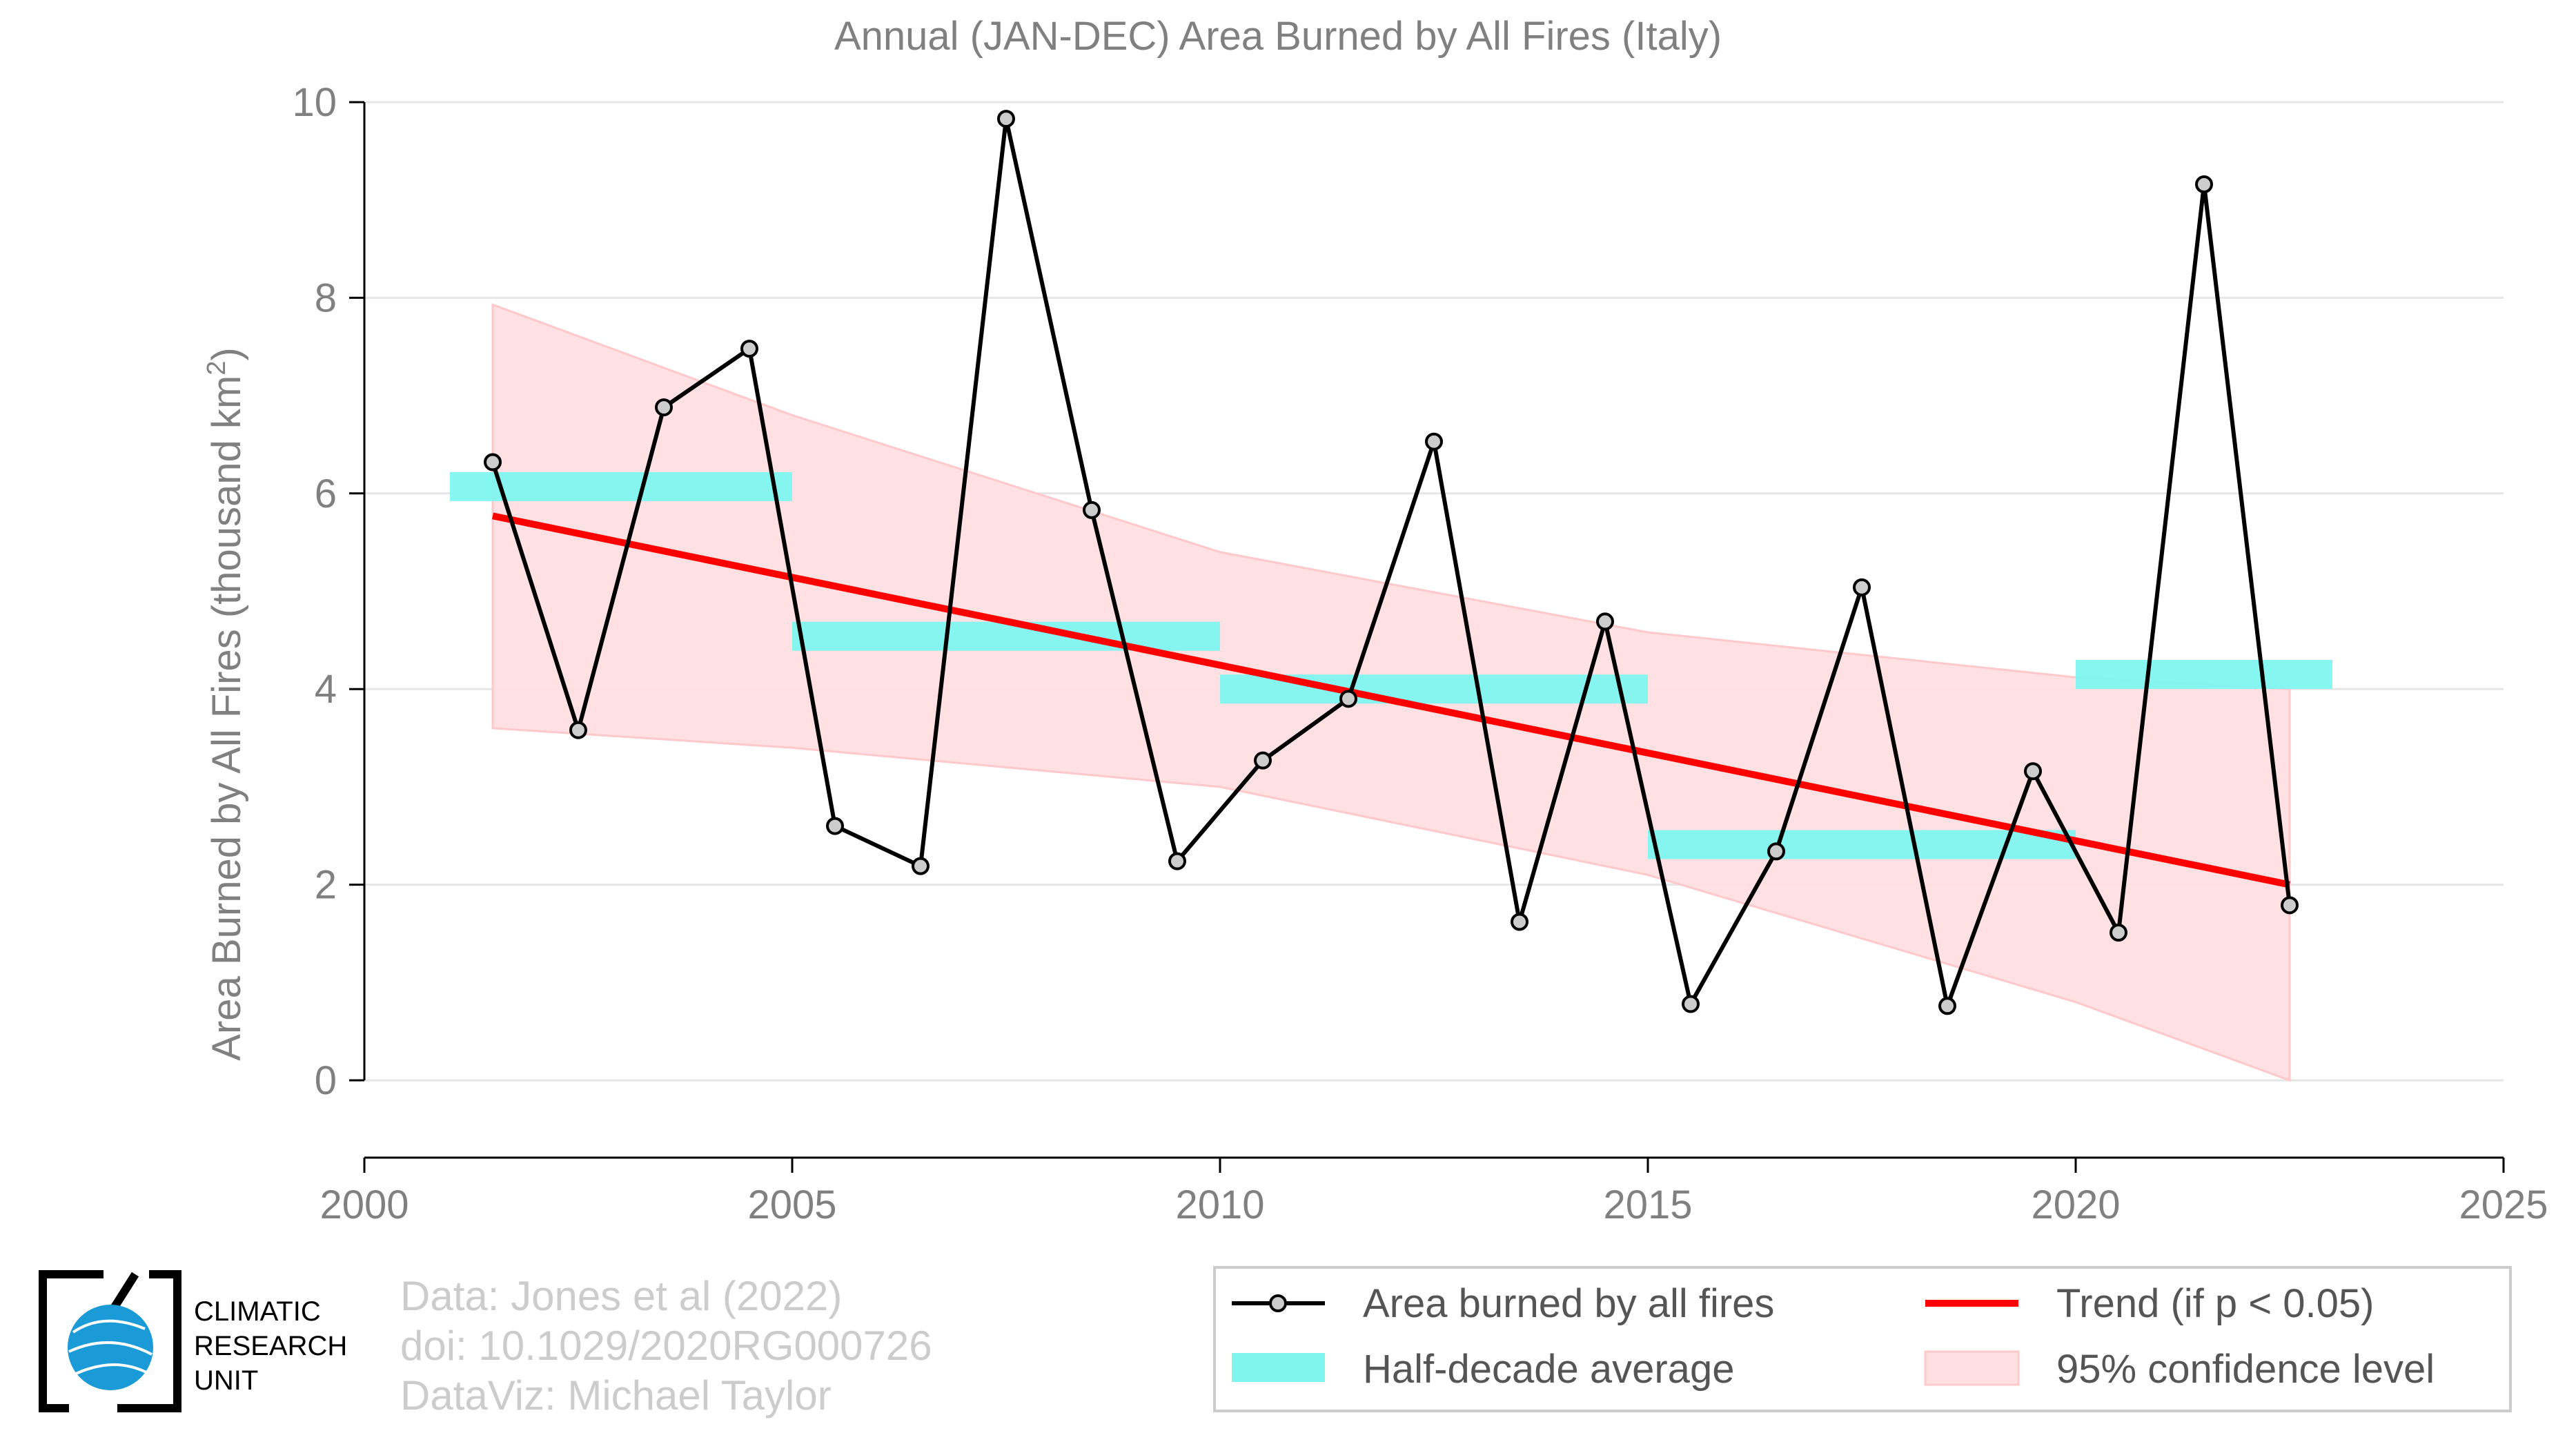 This screenshot has width=2576, height=1451. I want to click on credit-data-source: Data: Jones et al (2022), so click(621, 1296).